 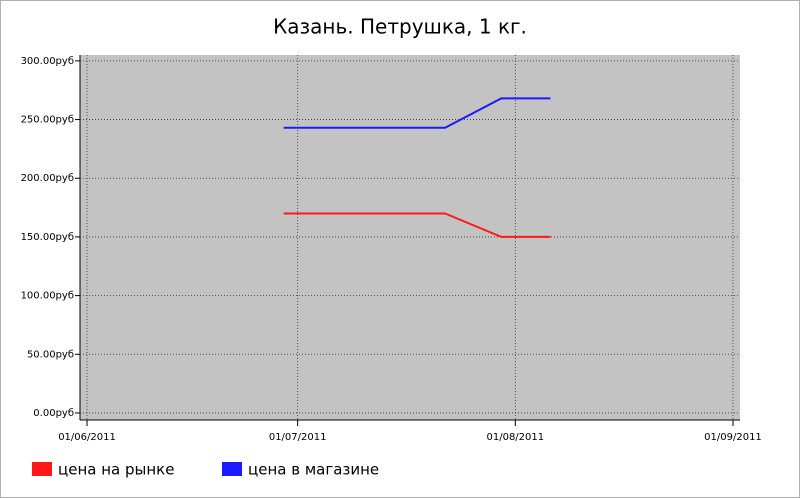 What do you see at coordinates (47, 237) in the screenshot?
I see `y-tick-label: 150.00руб` at bounding box center [47, 237].